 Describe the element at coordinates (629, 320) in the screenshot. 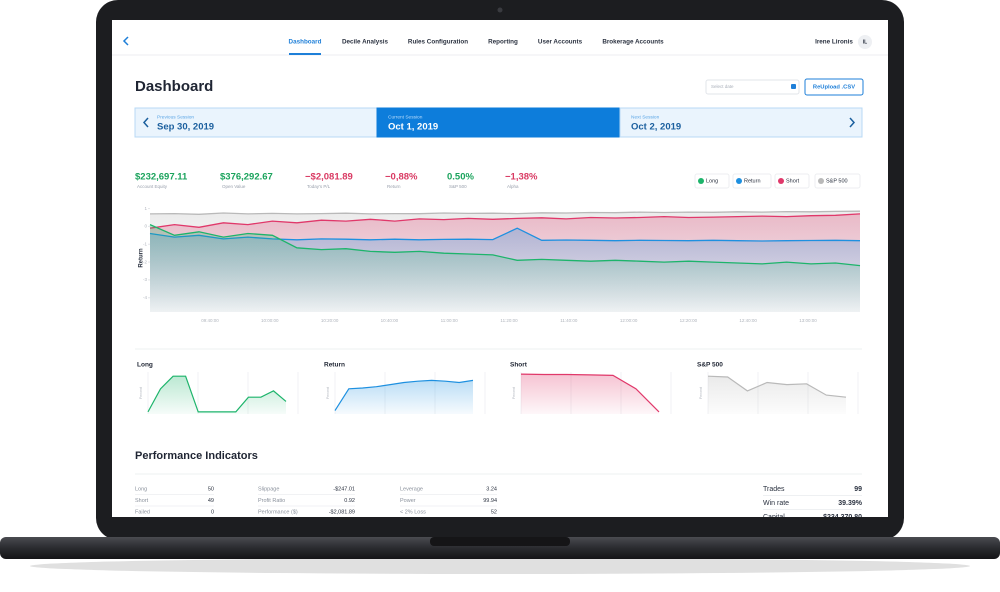

I see `x-tick-label: 12:00:00` at that location.